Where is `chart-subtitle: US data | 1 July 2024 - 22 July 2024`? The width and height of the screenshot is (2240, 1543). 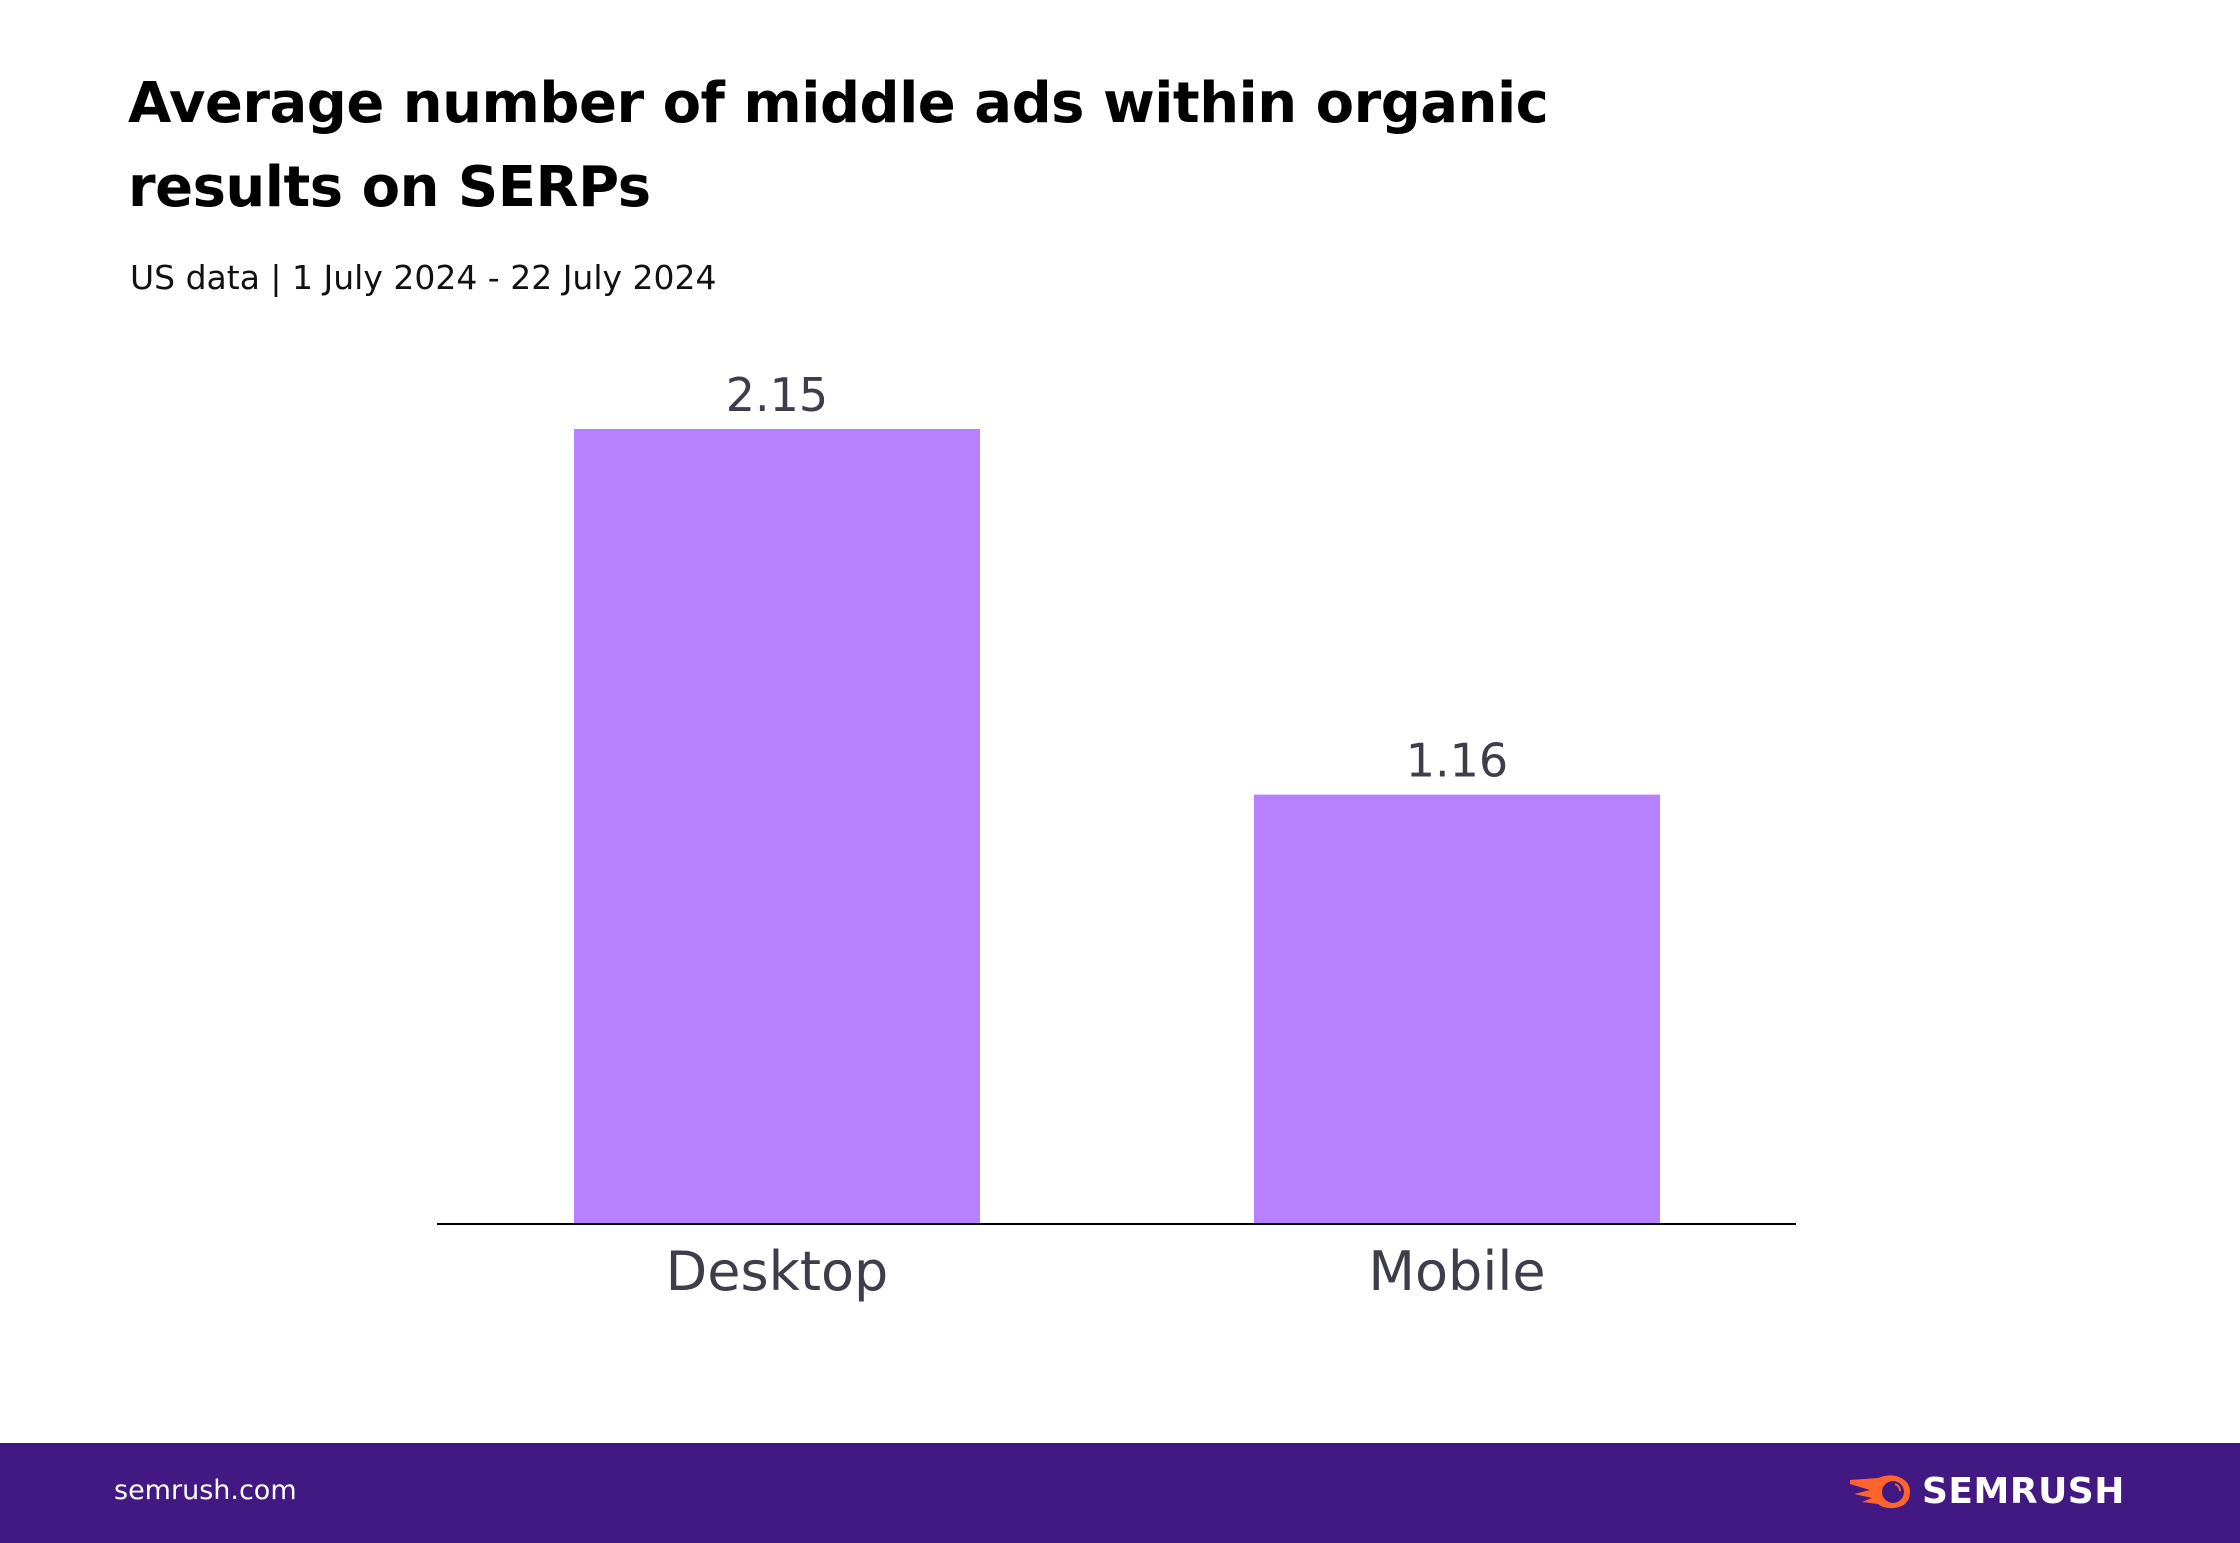
chart-subtitle: US data | 1 July 2024 - 22 July 2024 is located at coordinates (423, 277).